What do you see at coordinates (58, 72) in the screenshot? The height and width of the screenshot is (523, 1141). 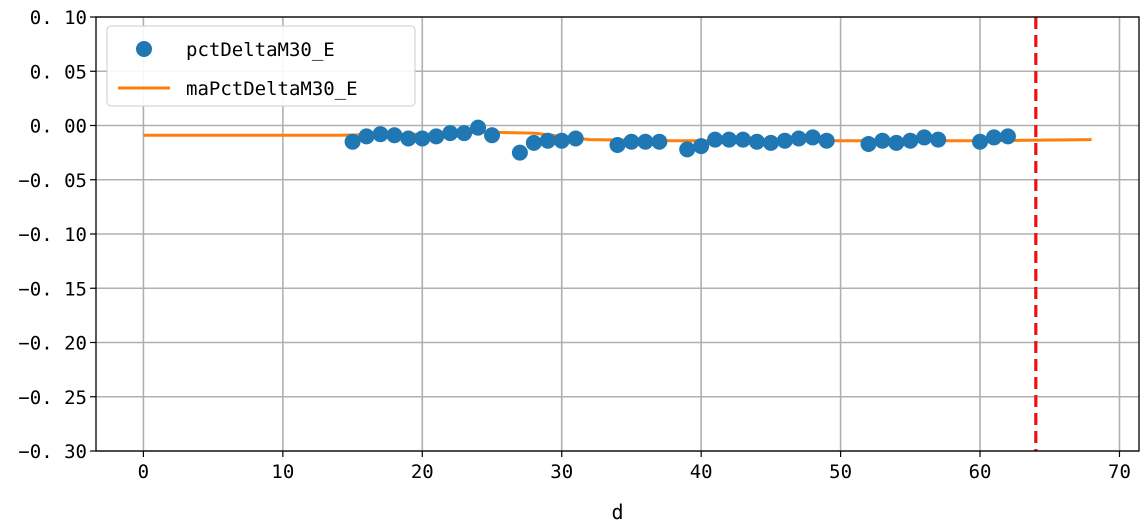 I see `y-tick-label: 0. 05` at bounding box center [58, 72].